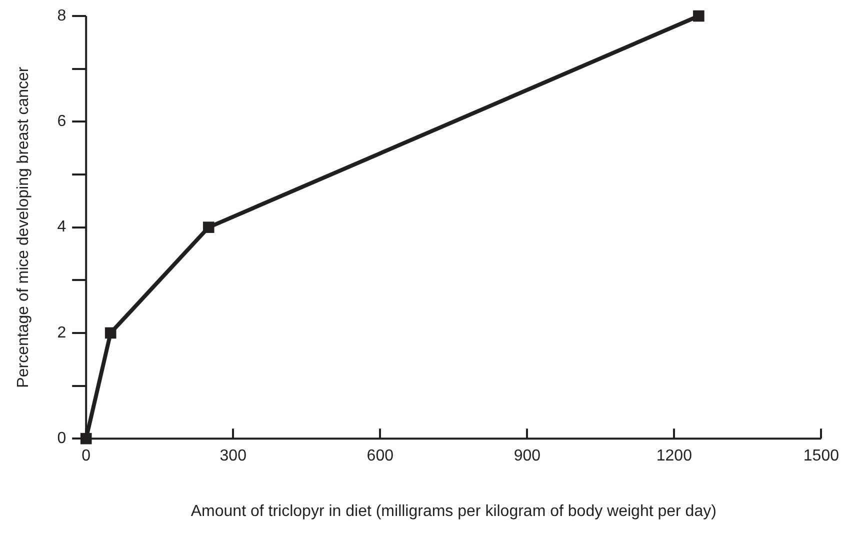  Describe the element at coordinates (233, 456) in the screenshot. I see `x-tick-label: 300` at that location.